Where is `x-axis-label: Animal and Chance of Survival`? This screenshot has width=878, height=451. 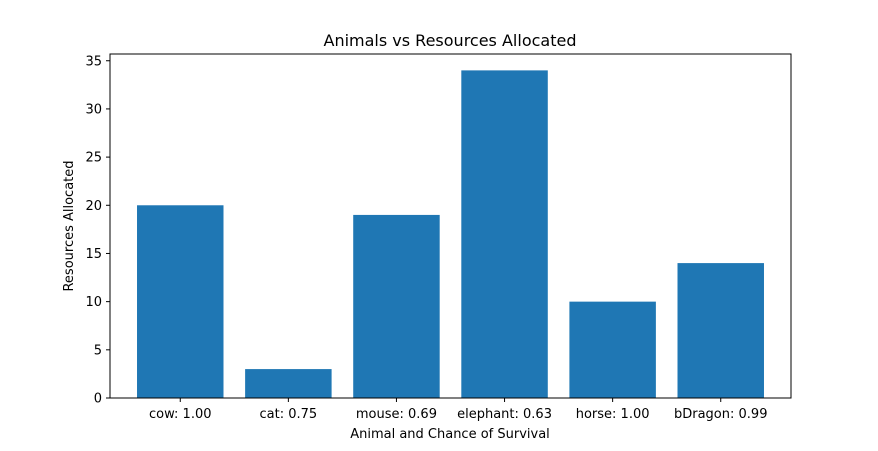
x-axis-label: Animal and Chance of Survival is located at coordinates (450, 434).